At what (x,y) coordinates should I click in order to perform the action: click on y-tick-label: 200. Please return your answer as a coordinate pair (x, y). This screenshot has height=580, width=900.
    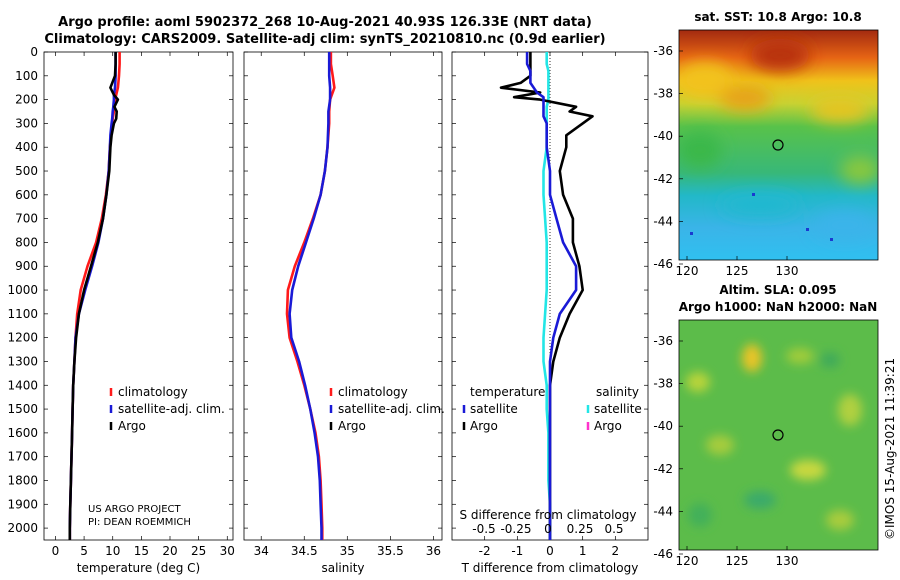
    Looking at the image, I should click on (26, 100).